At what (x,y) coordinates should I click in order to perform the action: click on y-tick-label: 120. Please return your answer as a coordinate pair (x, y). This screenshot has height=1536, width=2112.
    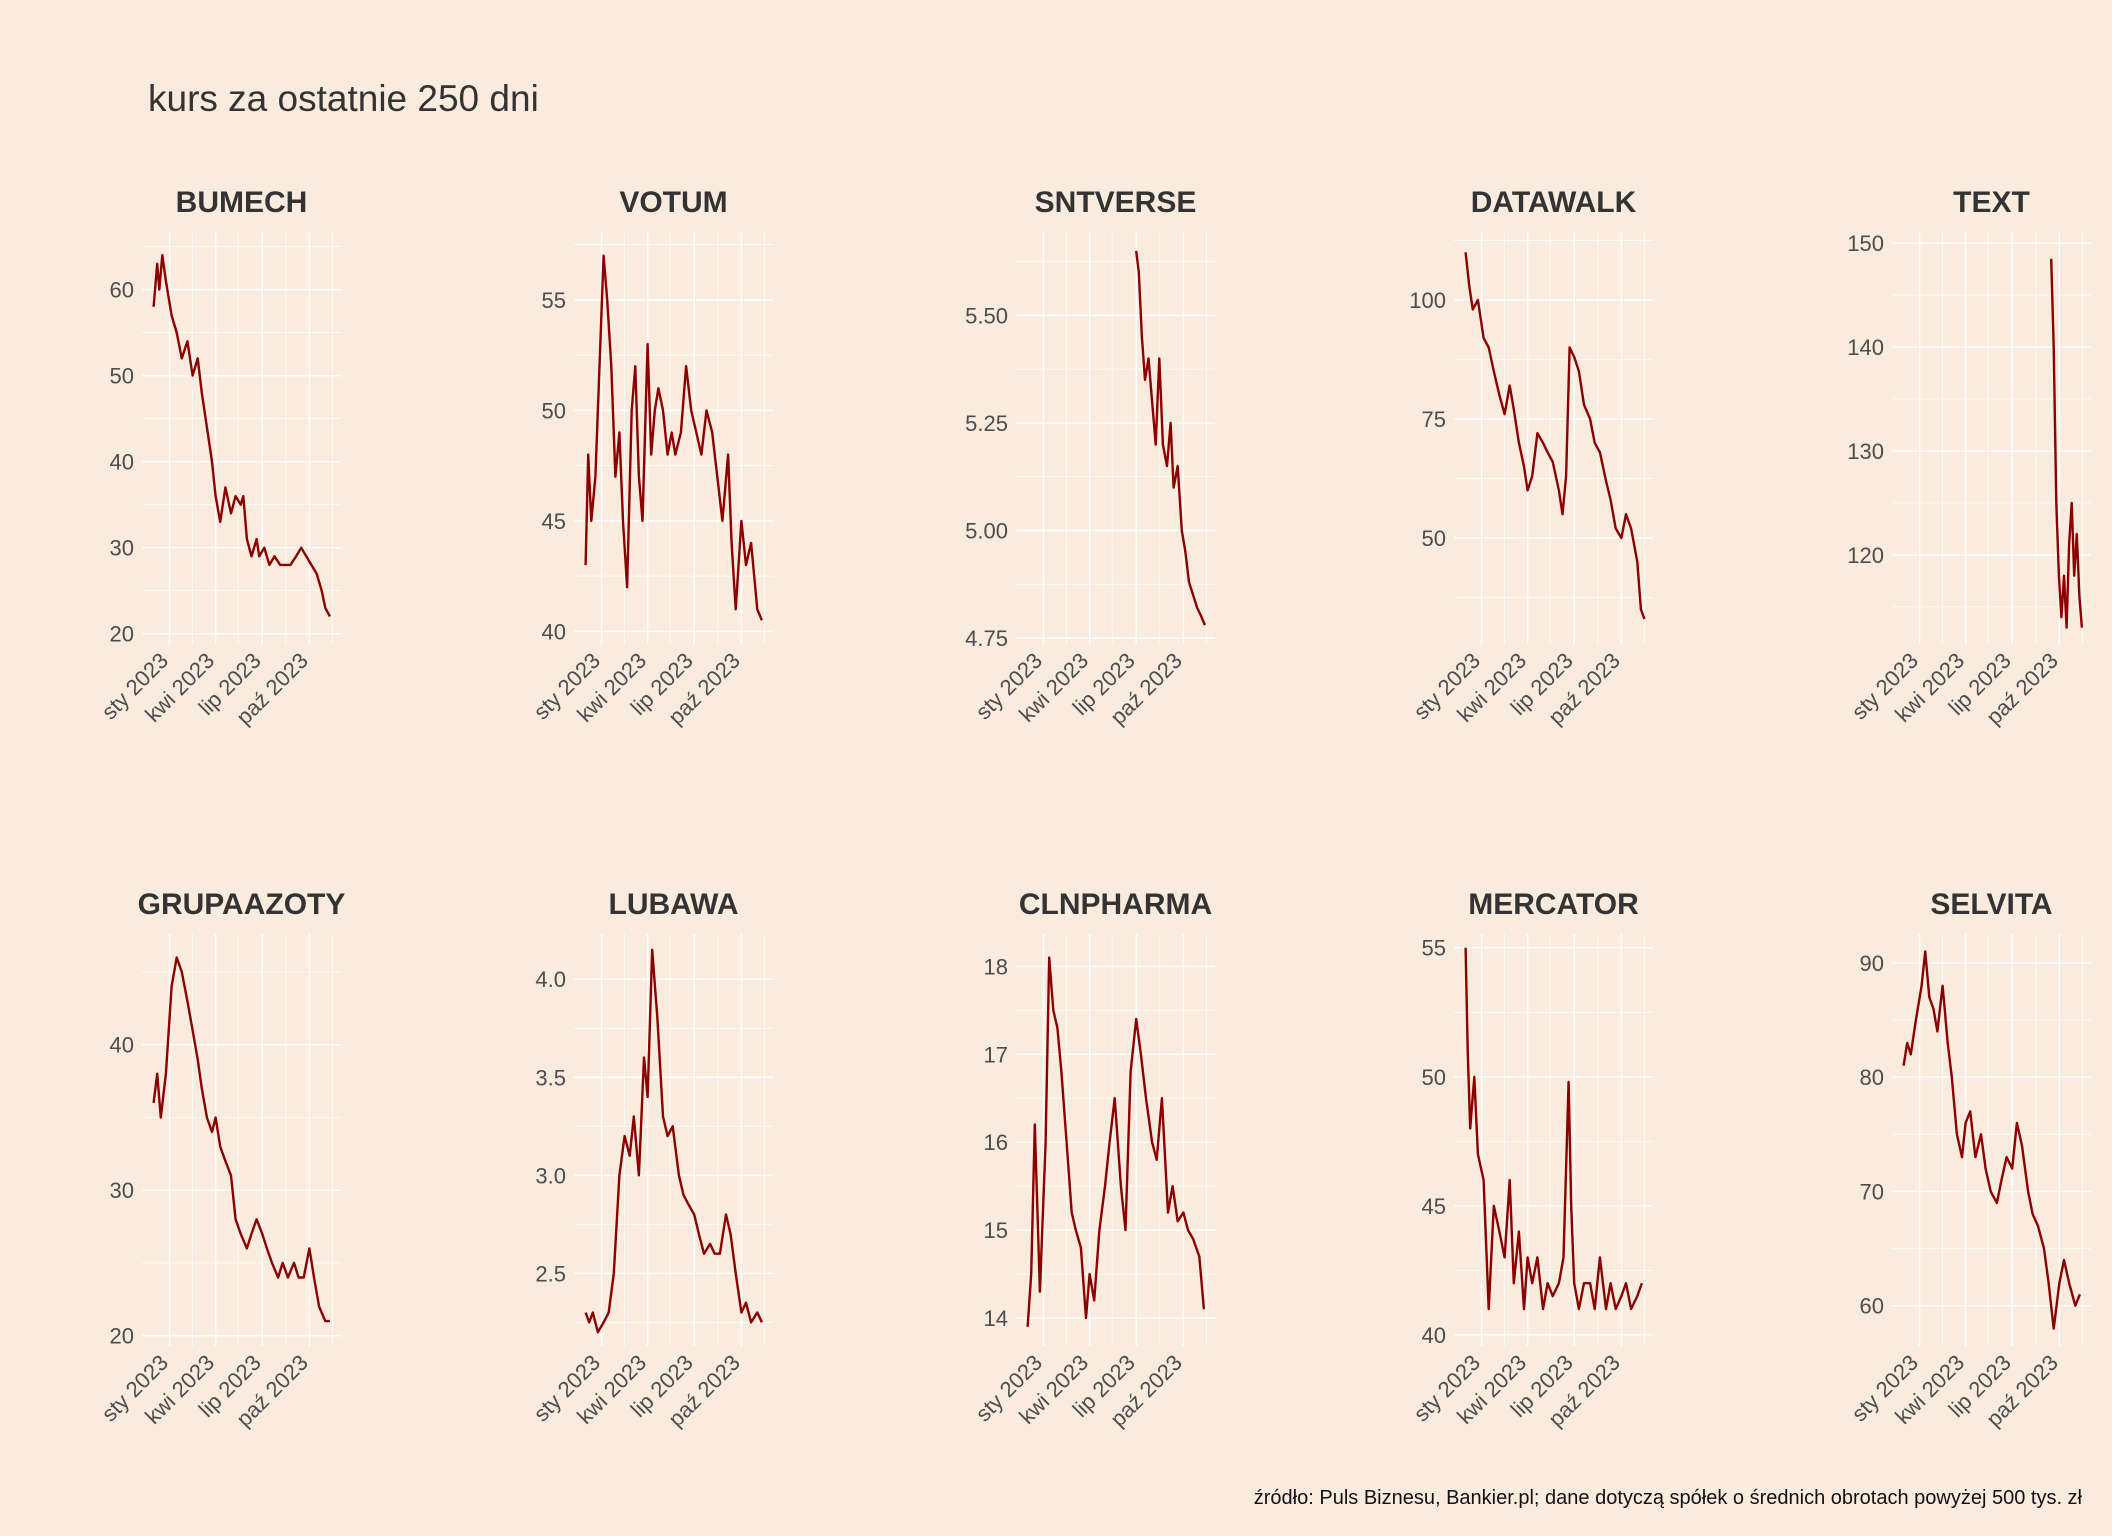
    Looking at the image, I should click on (1865, 555).